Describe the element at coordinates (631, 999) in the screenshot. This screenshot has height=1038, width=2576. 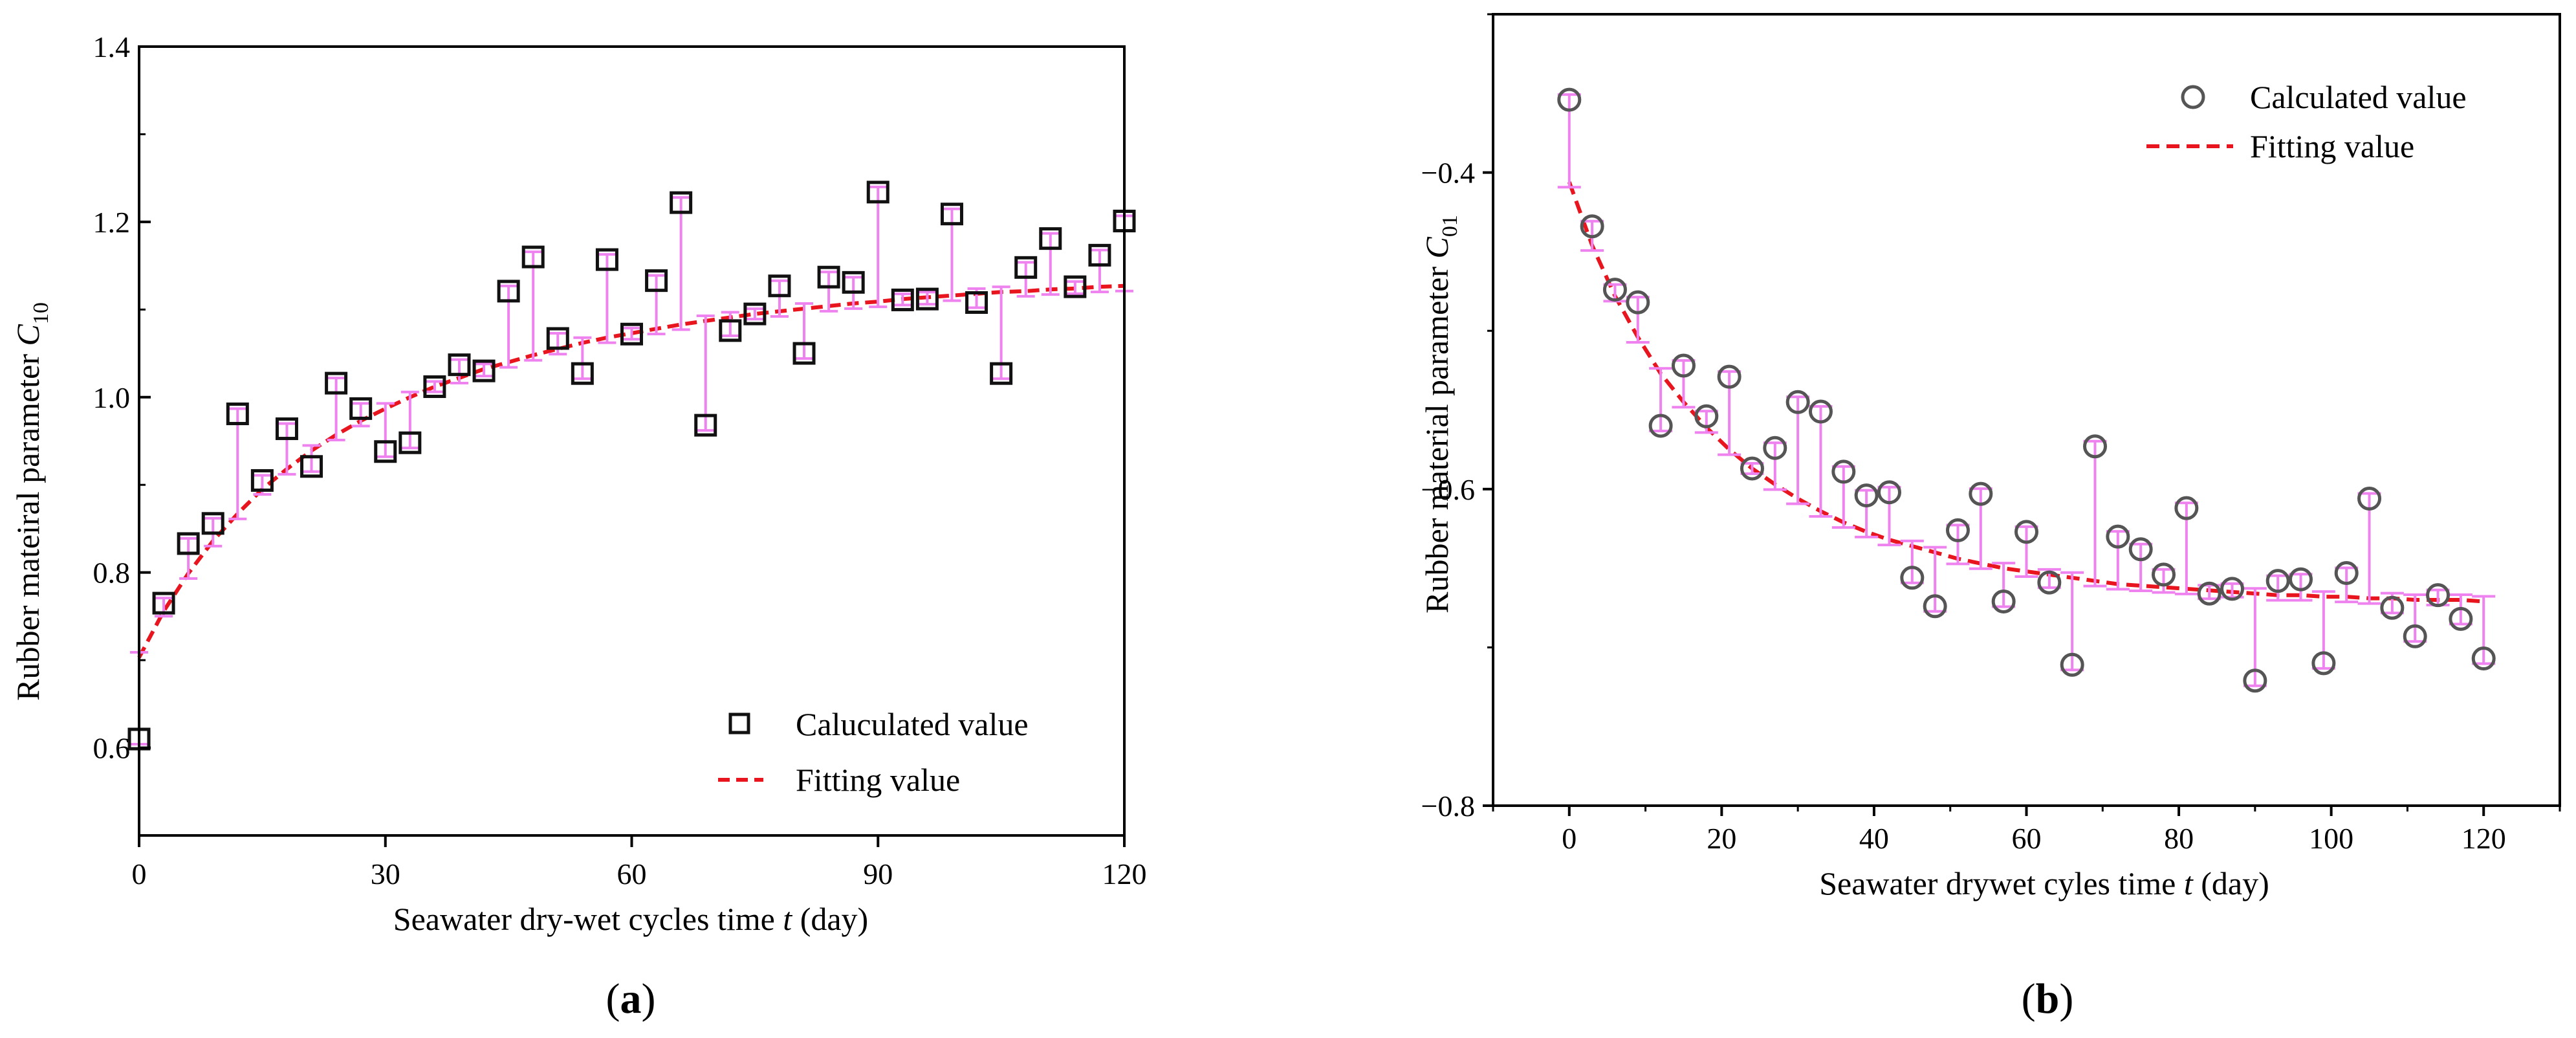
I see `panel-label-a: (a)` at that location.